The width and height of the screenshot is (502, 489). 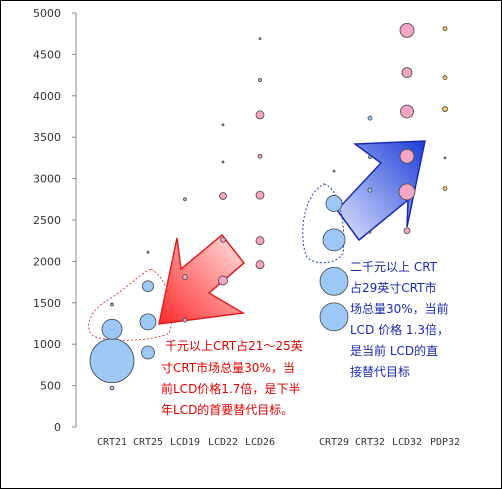 What do you see at coordinates (393, 287) in the screenshot?
I see `blue-annotation-line-2: 占29英寸CRT市` at bounding box center [393, 287].